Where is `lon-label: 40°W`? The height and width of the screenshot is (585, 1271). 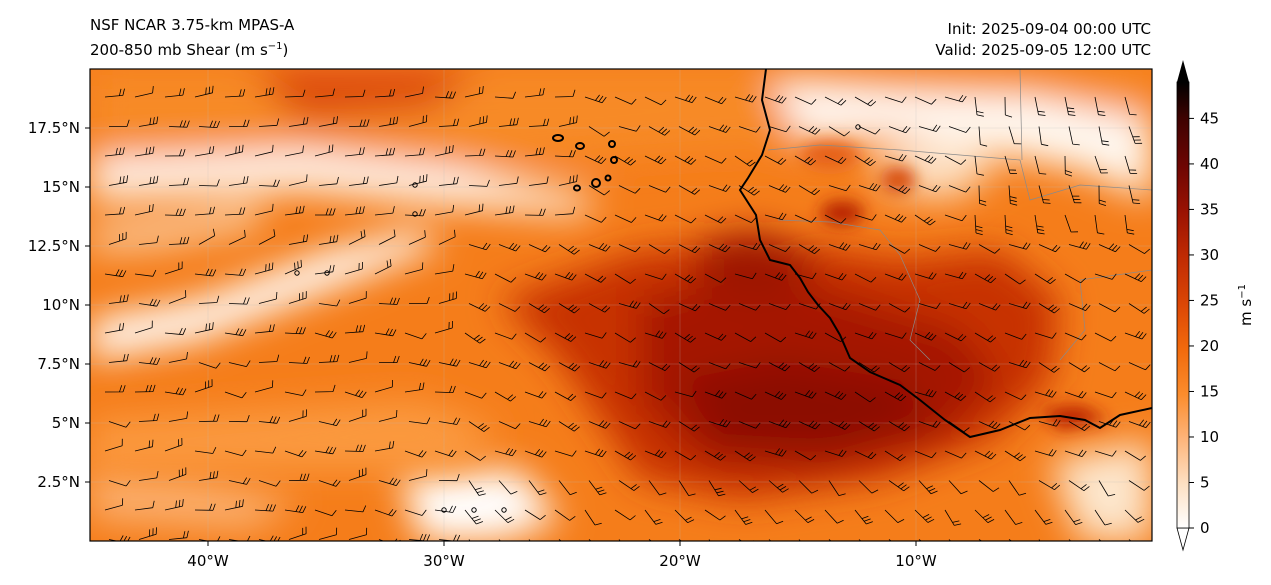
lon-label: 40°W is located at coordinates (208, 561).